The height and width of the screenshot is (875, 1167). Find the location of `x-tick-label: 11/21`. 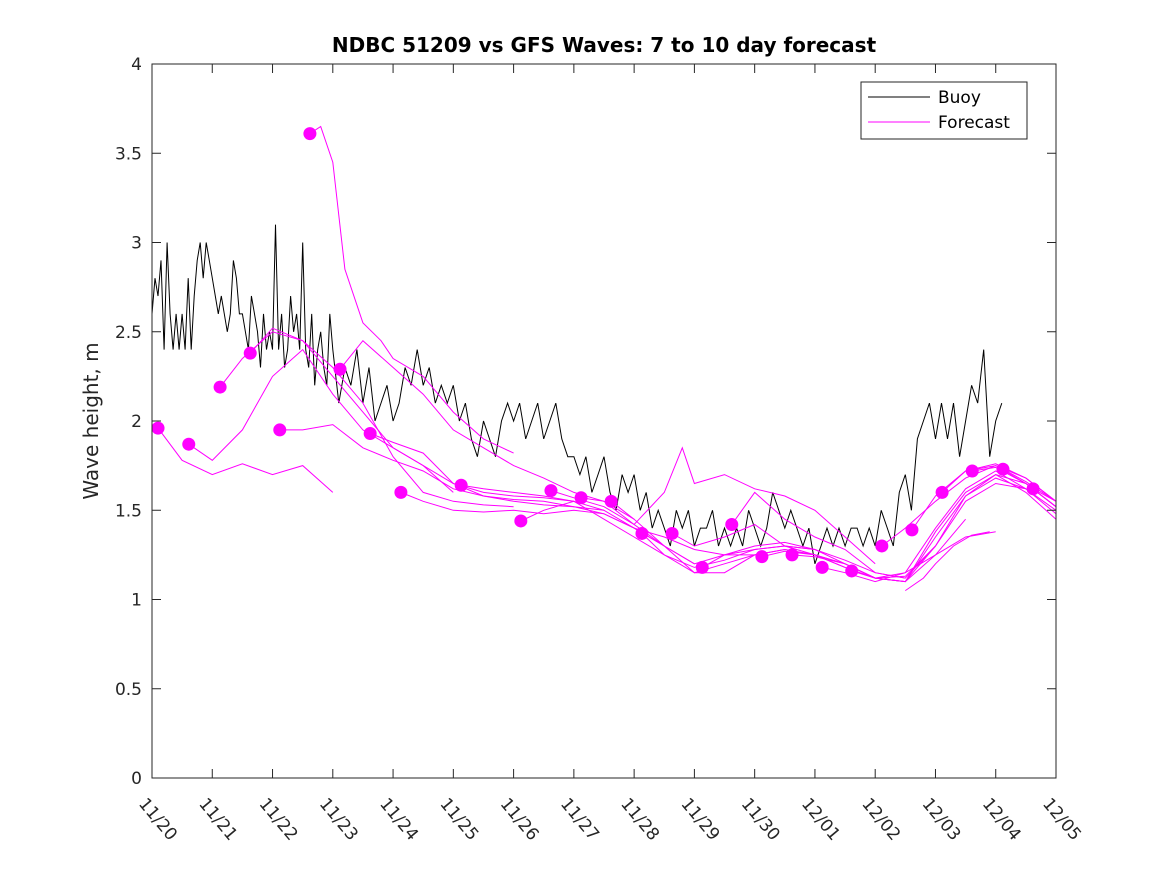

x-tick-label: 11/21 is located at coordinates (217, 819).